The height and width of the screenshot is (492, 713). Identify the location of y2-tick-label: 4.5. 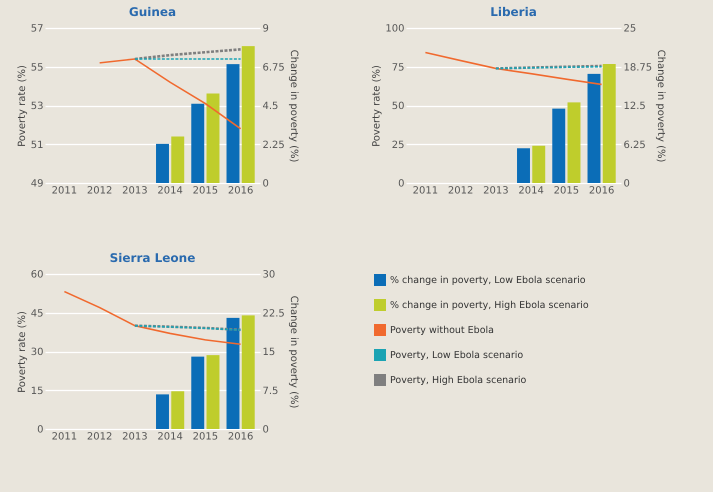
(270, 106).